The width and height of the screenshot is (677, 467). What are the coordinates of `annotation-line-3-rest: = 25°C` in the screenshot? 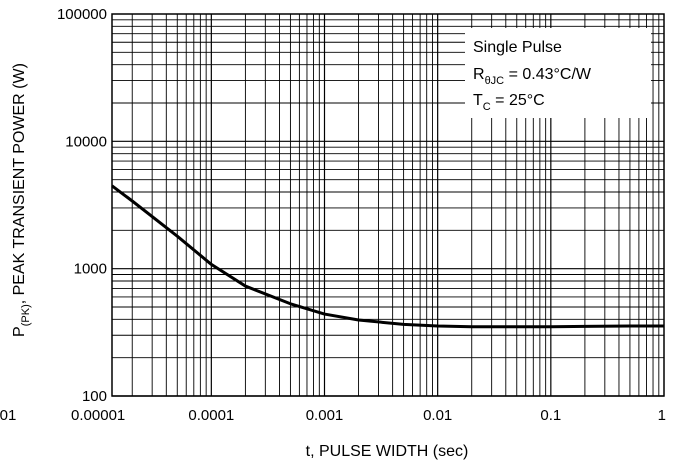 It's located at (518, 100).